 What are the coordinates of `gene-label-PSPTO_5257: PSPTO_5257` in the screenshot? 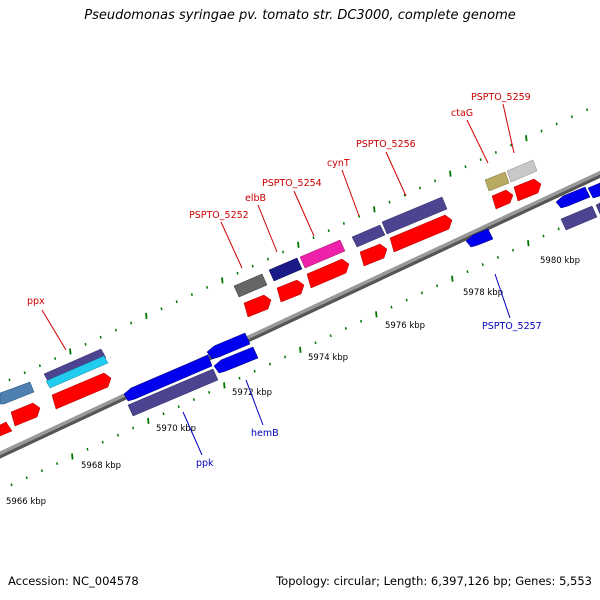 It's located at (512, 326).